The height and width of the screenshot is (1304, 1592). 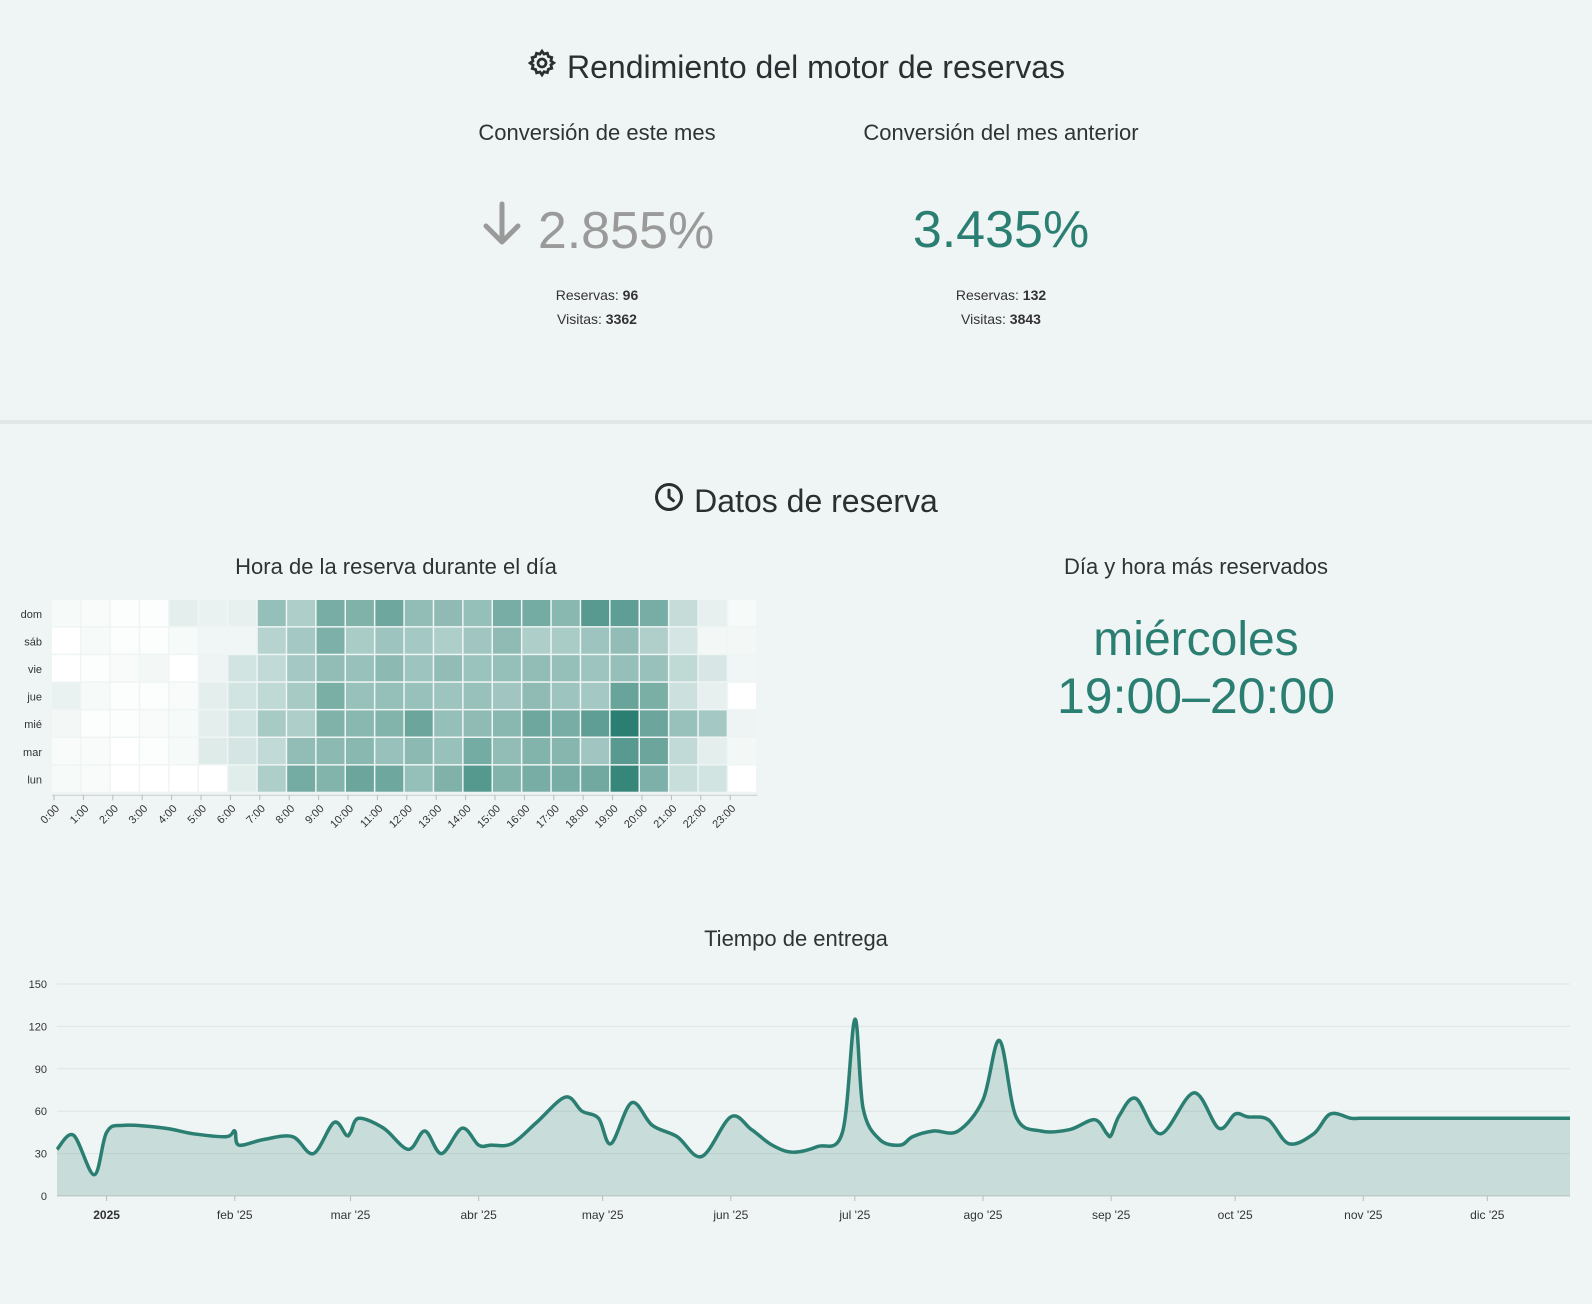 I want to click on area-fill, so click(x=813, y=1107).